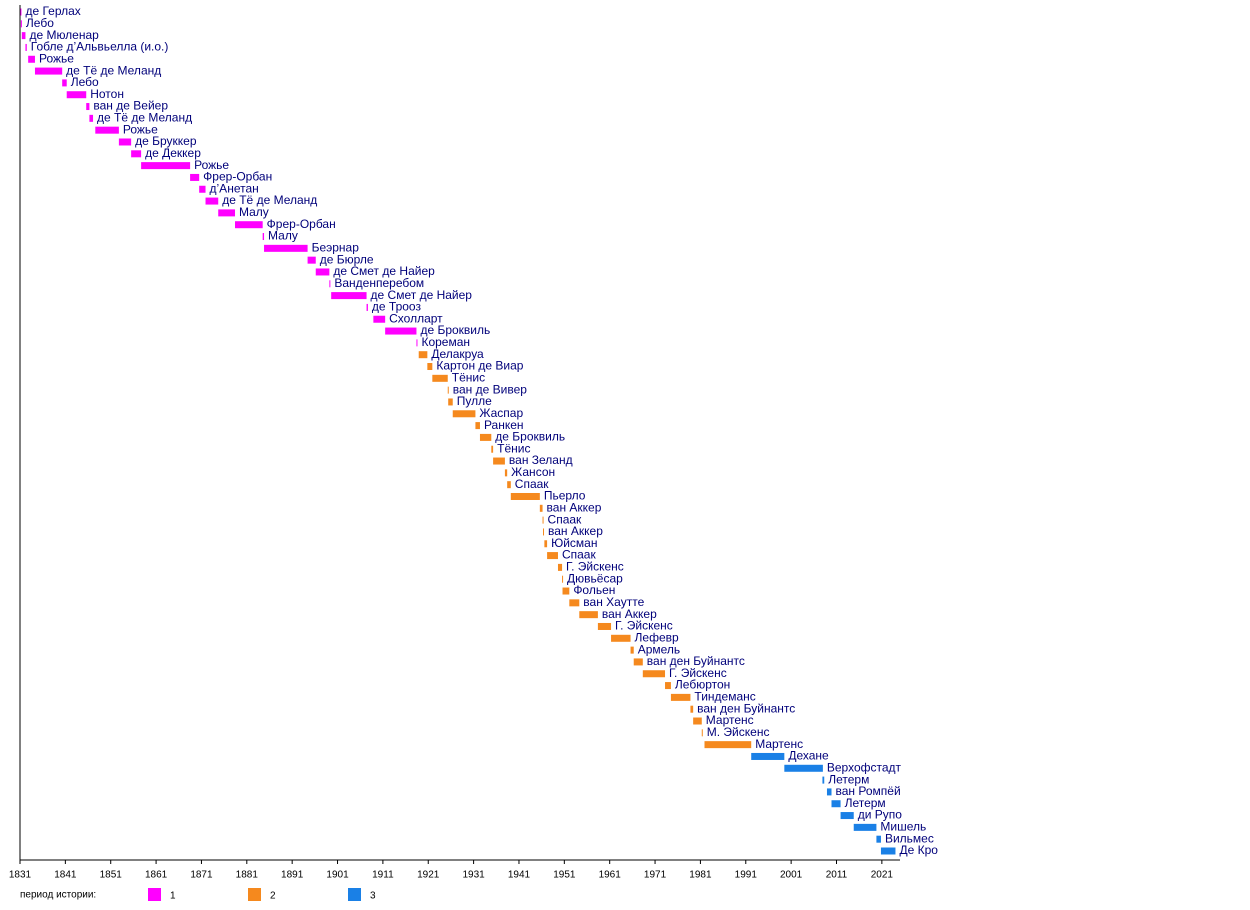  What do you see at coordinates (100, 47) in the screenshot?
I see `bar-label: Гобле д’Альвьелла (и.о.)` at bounding box center [100, 47].